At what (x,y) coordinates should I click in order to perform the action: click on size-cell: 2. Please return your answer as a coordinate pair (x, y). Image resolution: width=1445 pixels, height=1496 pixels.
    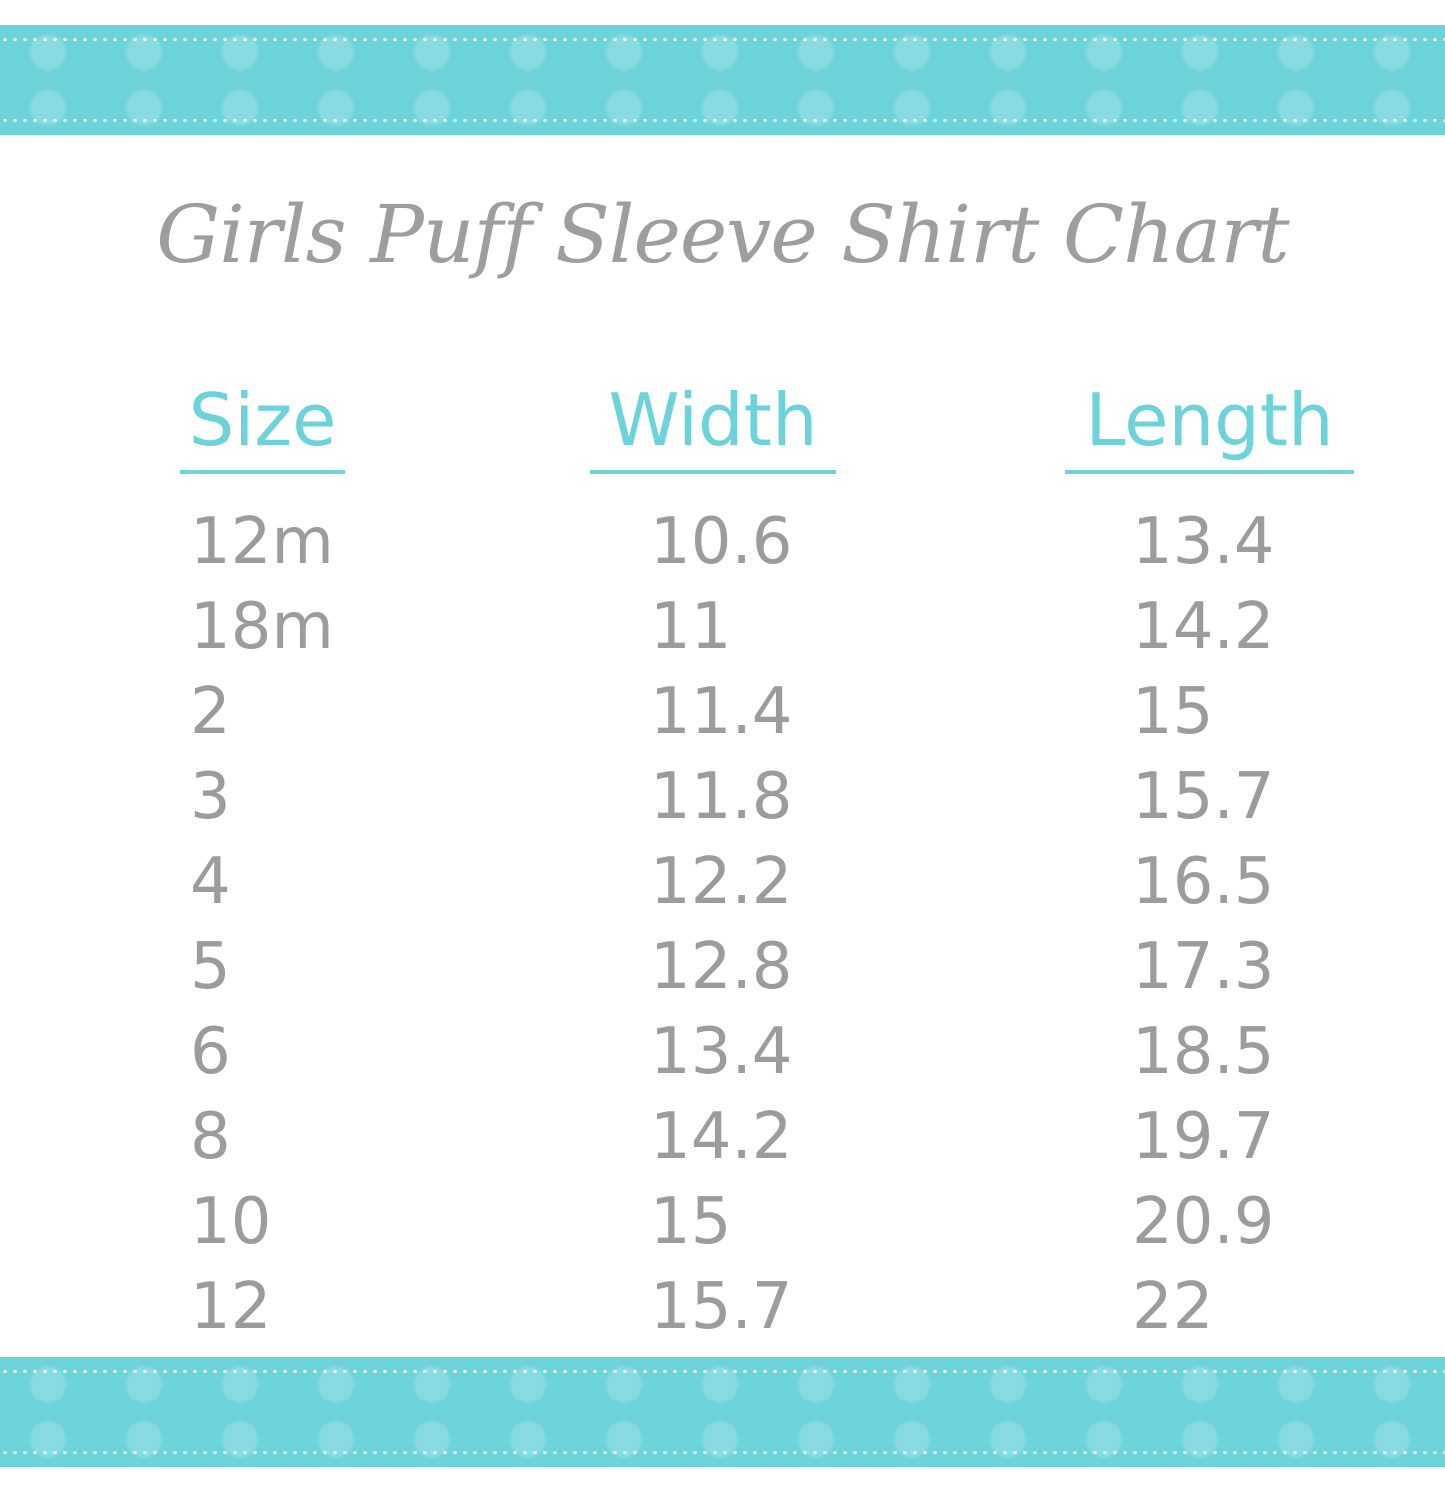
    Looking at the image, I should click on (210, 712).